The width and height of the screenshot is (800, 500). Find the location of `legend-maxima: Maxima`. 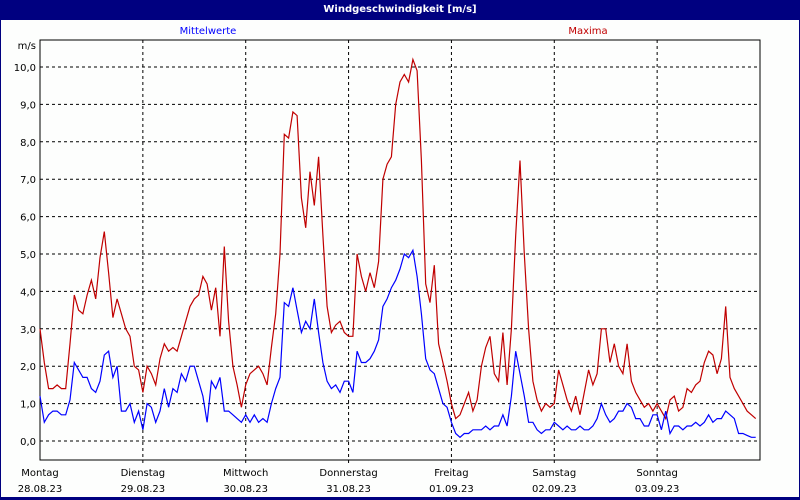

legend-maxima: Maxima is located at coordinates (587, 31).